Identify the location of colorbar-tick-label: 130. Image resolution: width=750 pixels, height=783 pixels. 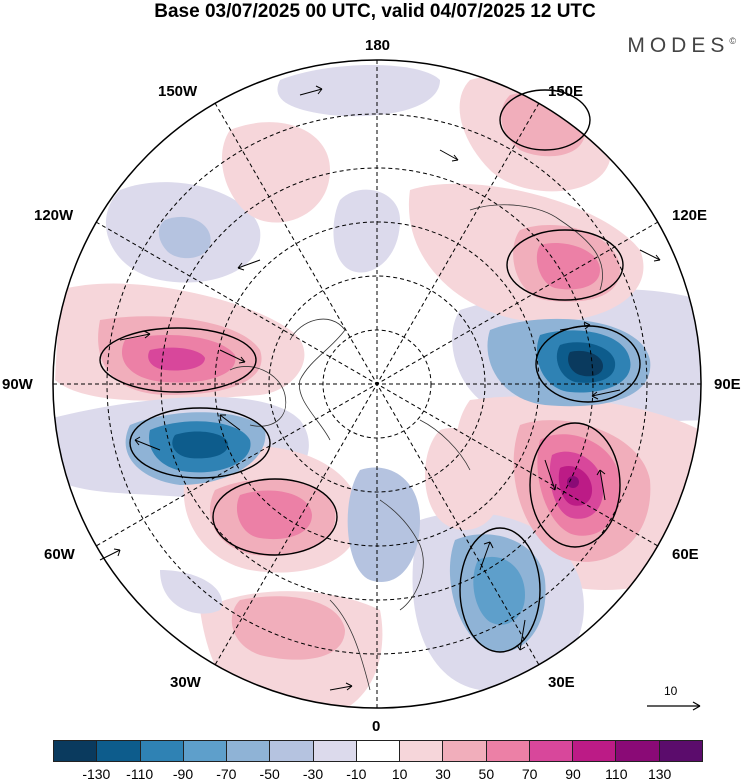
(659, 774).